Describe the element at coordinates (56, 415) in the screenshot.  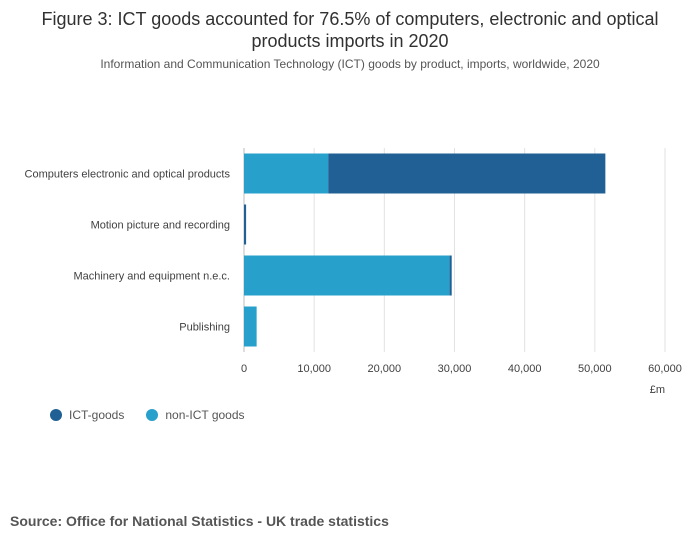
I see `legend-swatch-ict` at that location.